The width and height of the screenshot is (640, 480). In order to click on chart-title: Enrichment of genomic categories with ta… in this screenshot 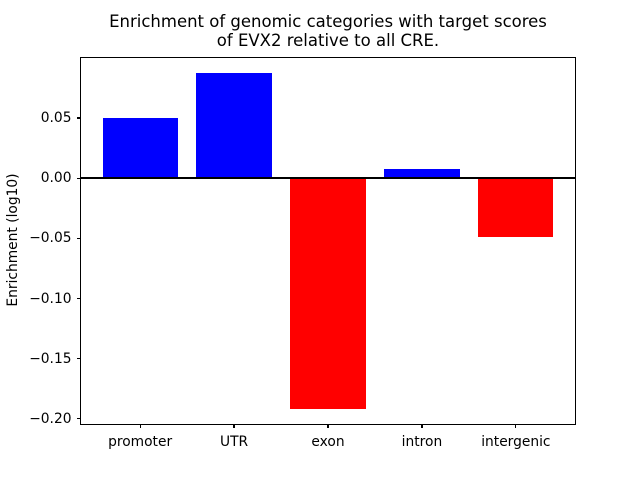, I will do `click(328, 31)`.